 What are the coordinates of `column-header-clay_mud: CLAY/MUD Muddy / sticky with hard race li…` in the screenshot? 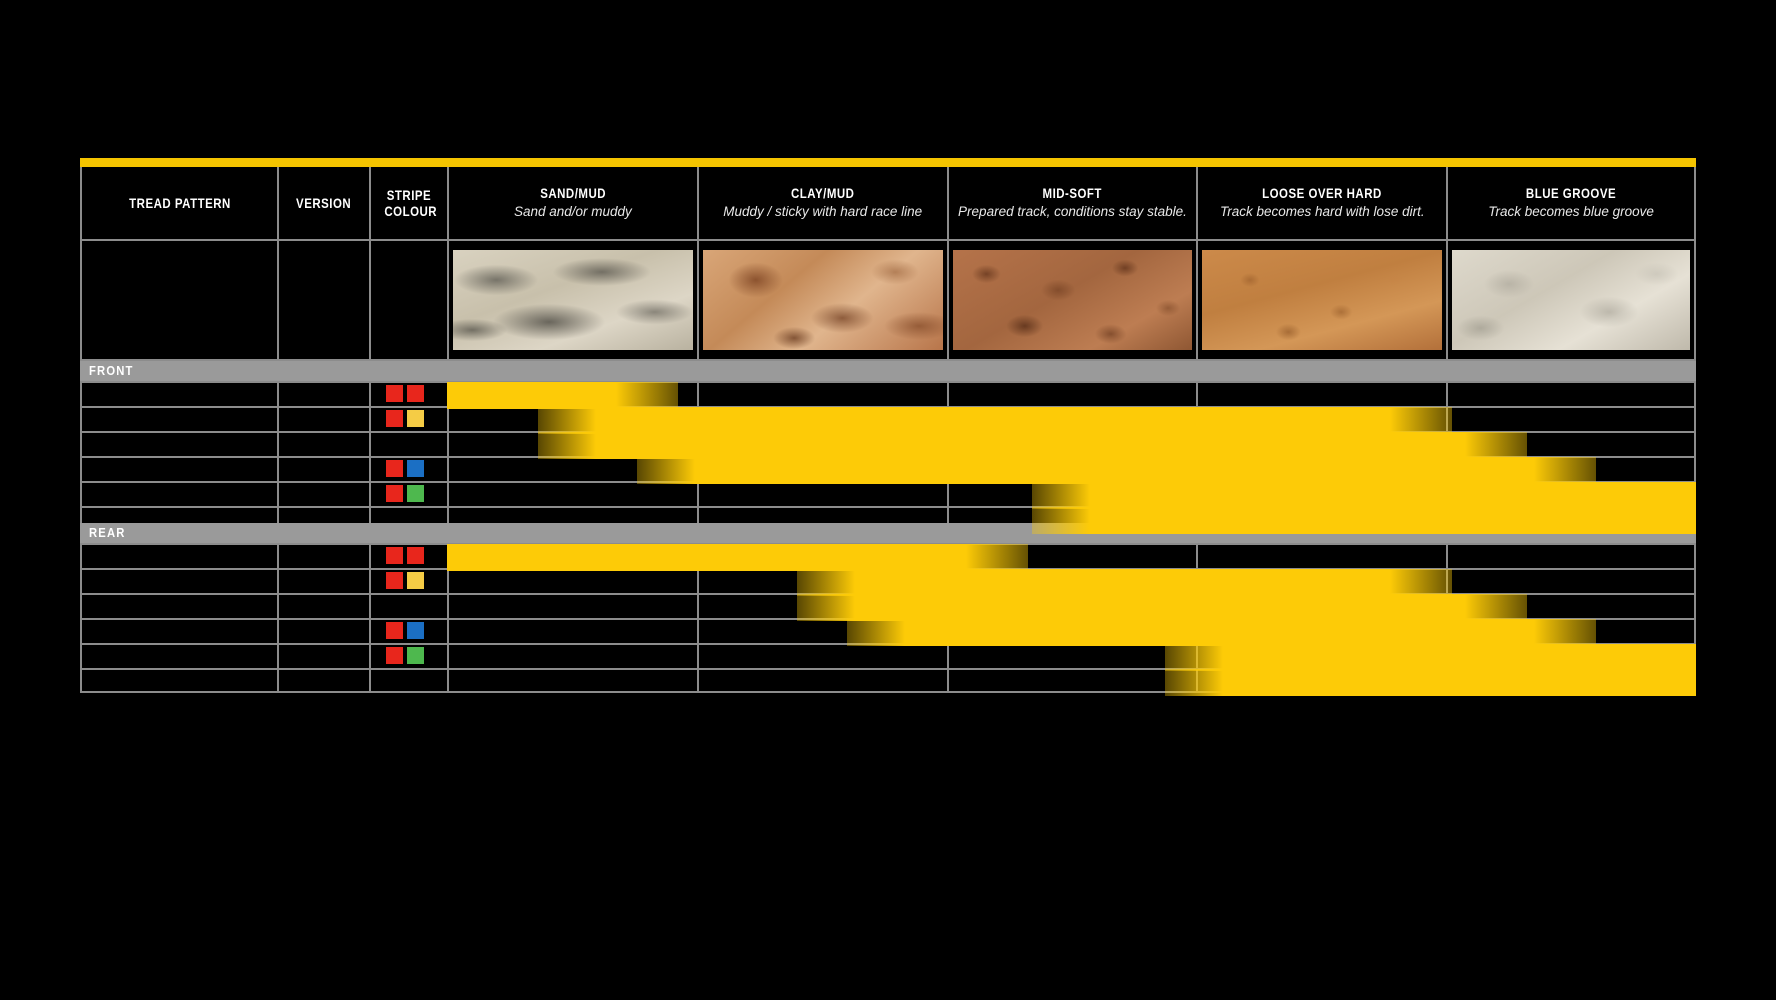 It's located at (821, 203).